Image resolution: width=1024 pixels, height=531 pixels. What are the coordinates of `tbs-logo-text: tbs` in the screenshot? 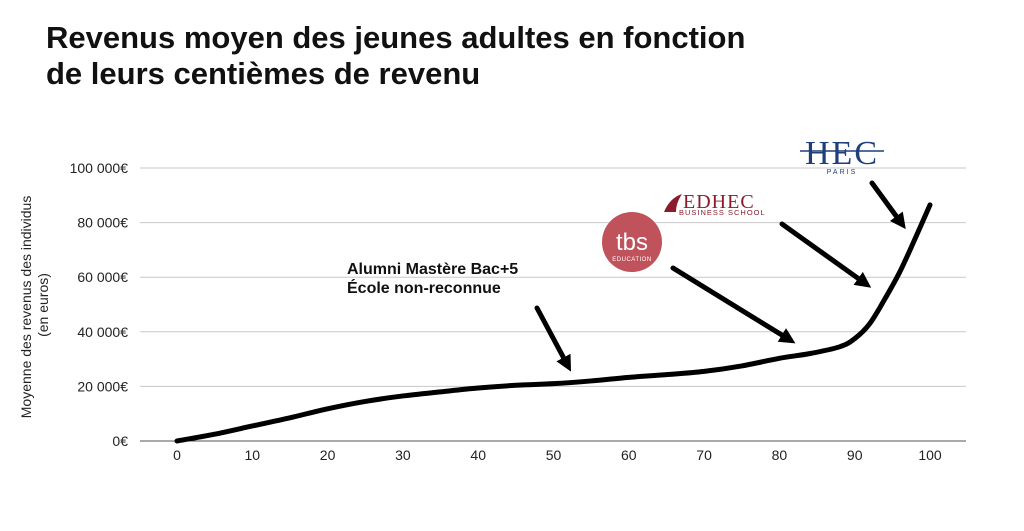 It's located at (632, 242).